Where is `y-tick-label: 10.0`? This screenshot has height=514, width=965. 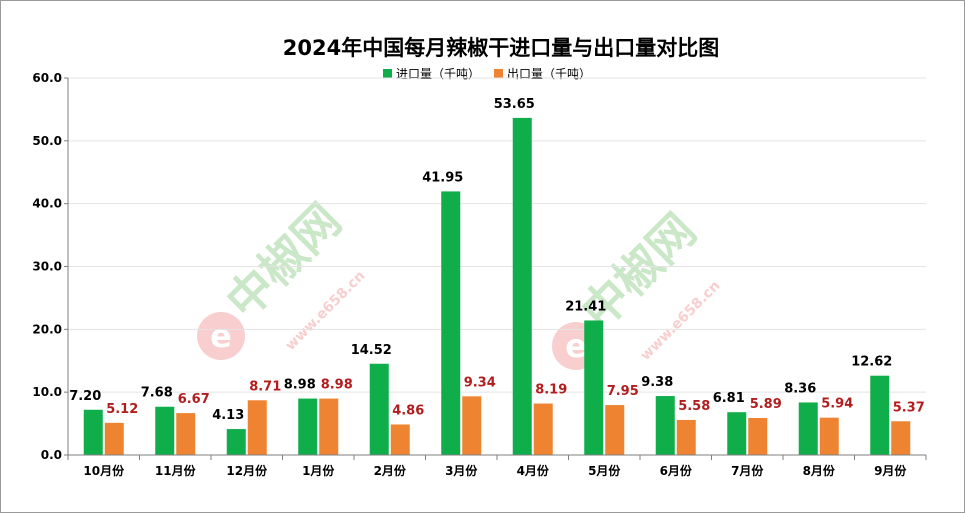
y-tick-label: 10.0 is located at coordinates (47, 392).